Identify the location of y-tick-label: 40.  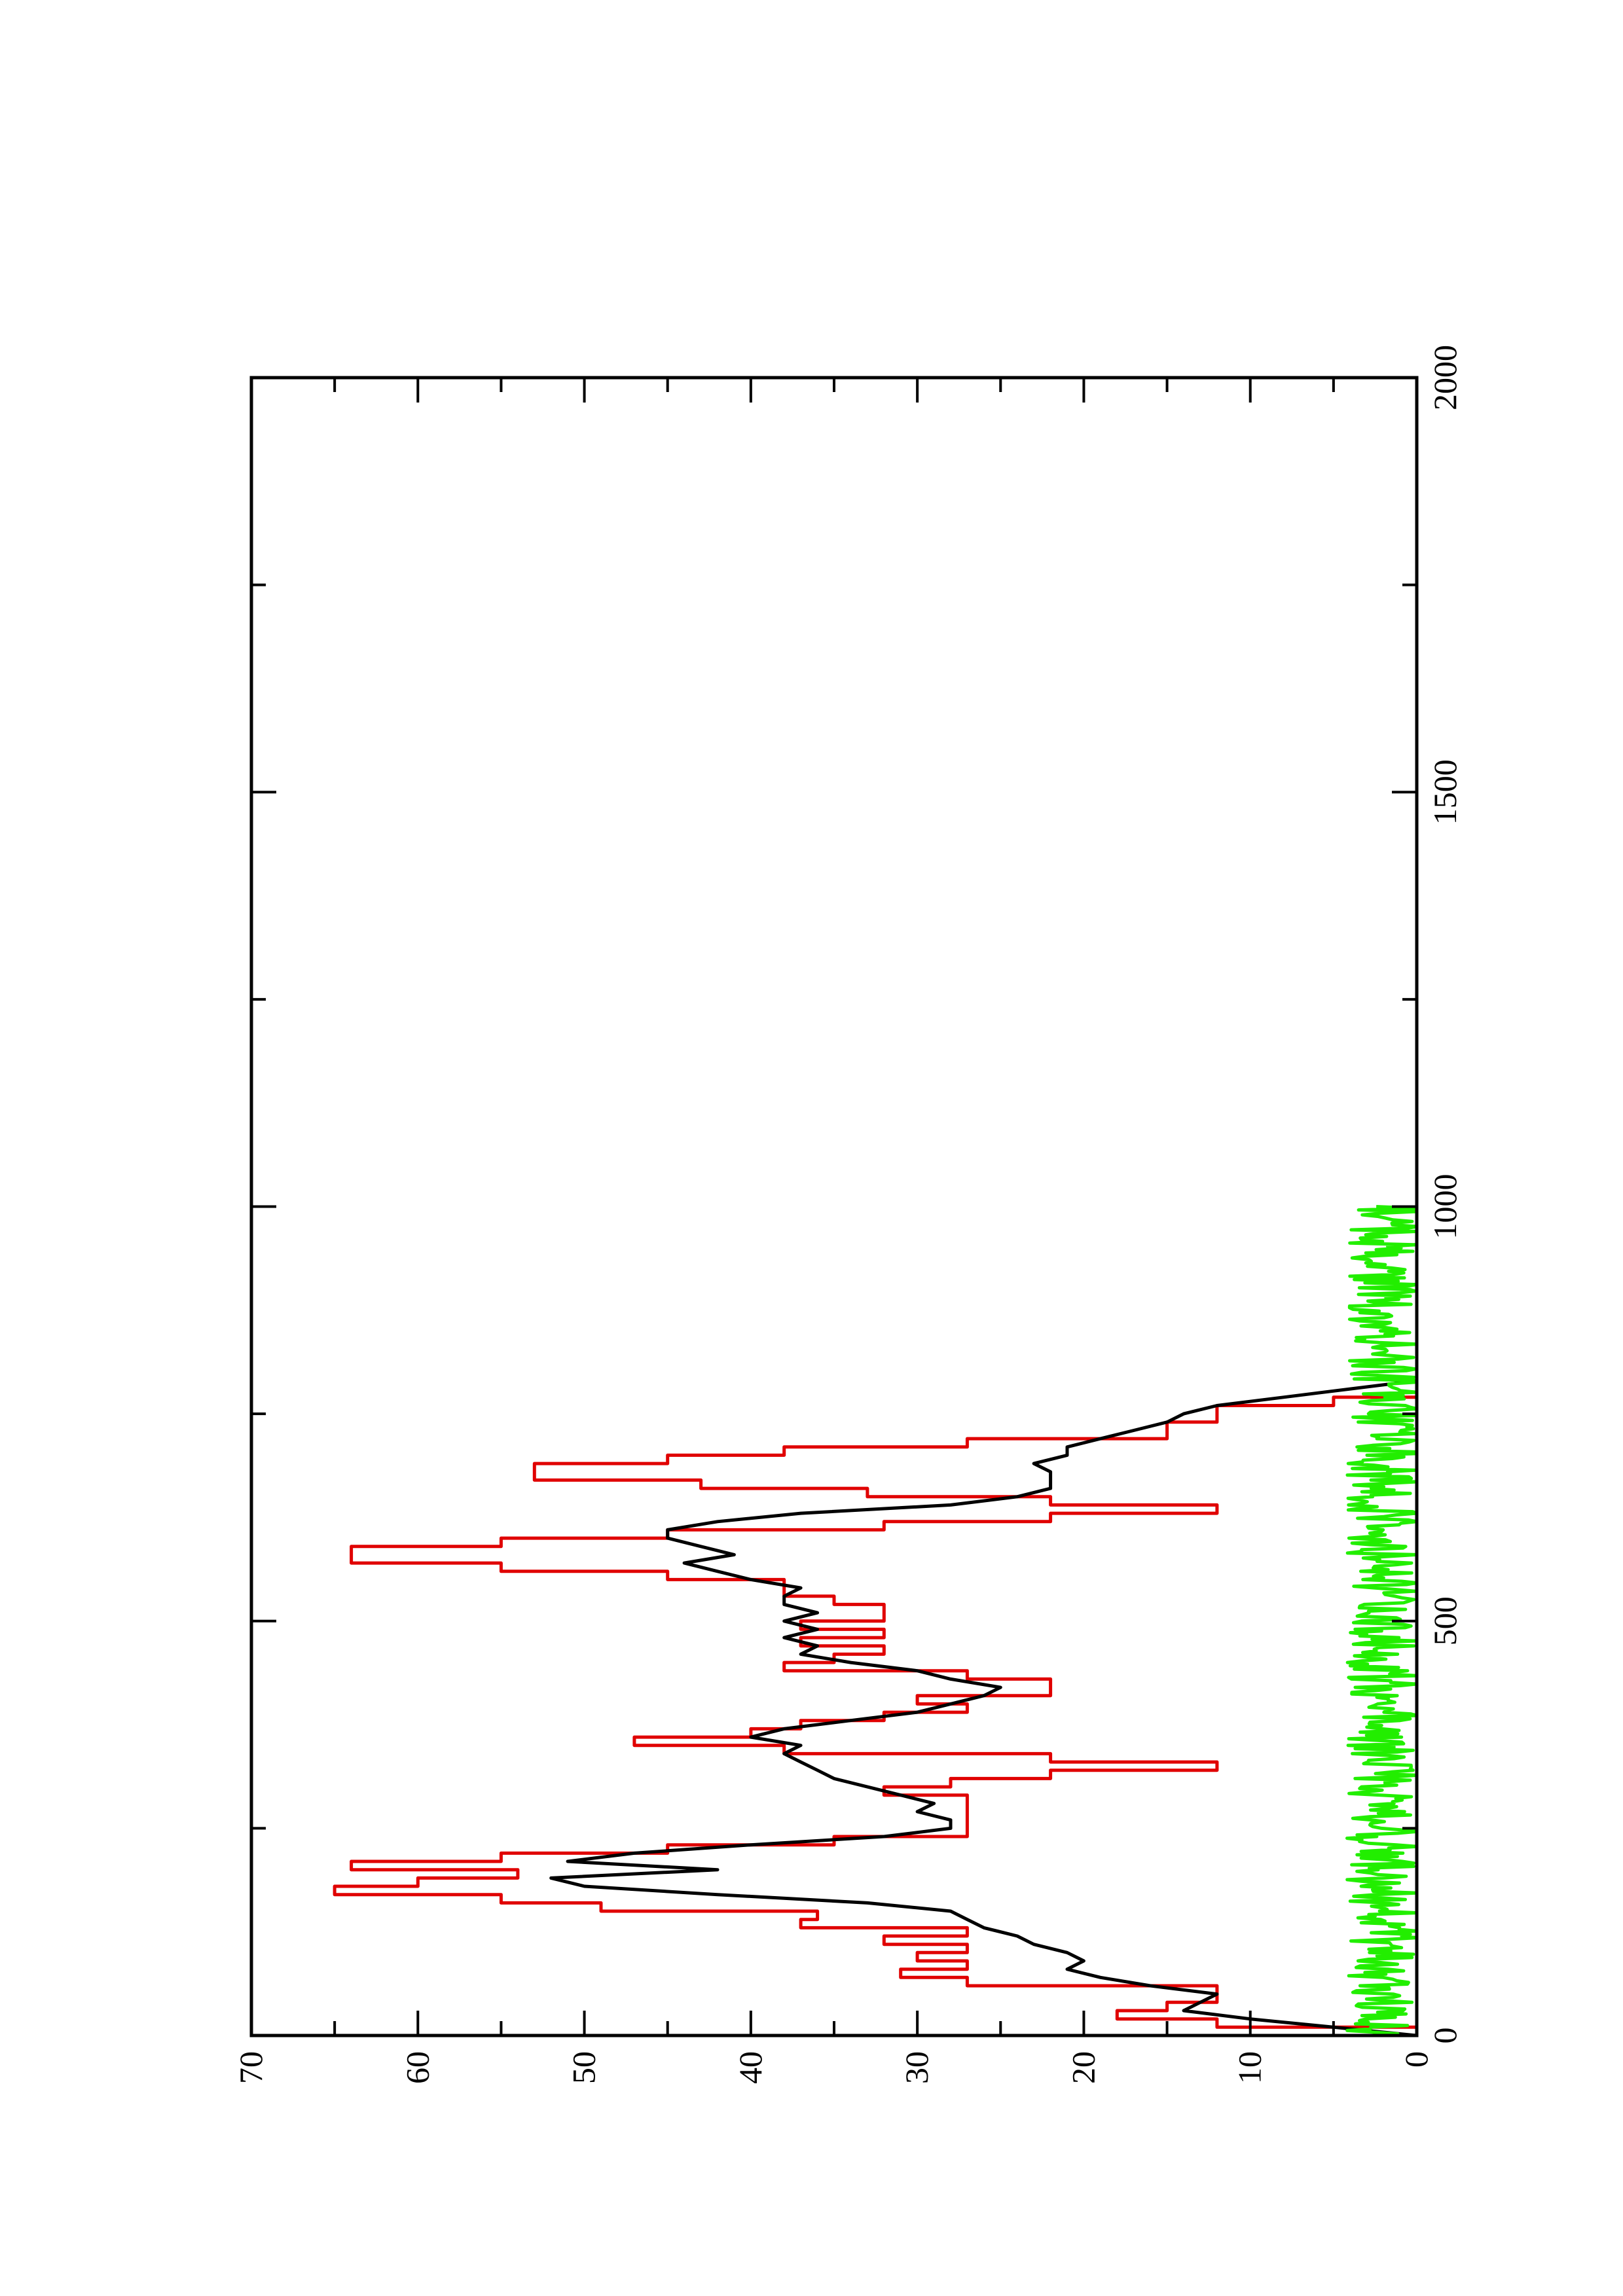
(750, 2067).